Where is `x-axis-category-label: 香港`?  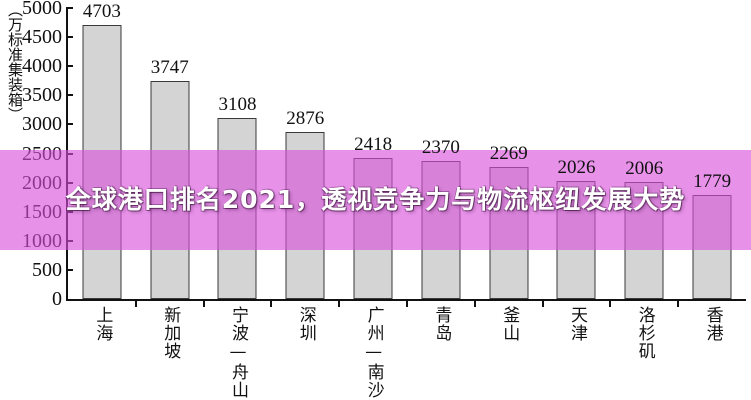
x-axis-category-label: 香港 is located at coordinates (712, 324).